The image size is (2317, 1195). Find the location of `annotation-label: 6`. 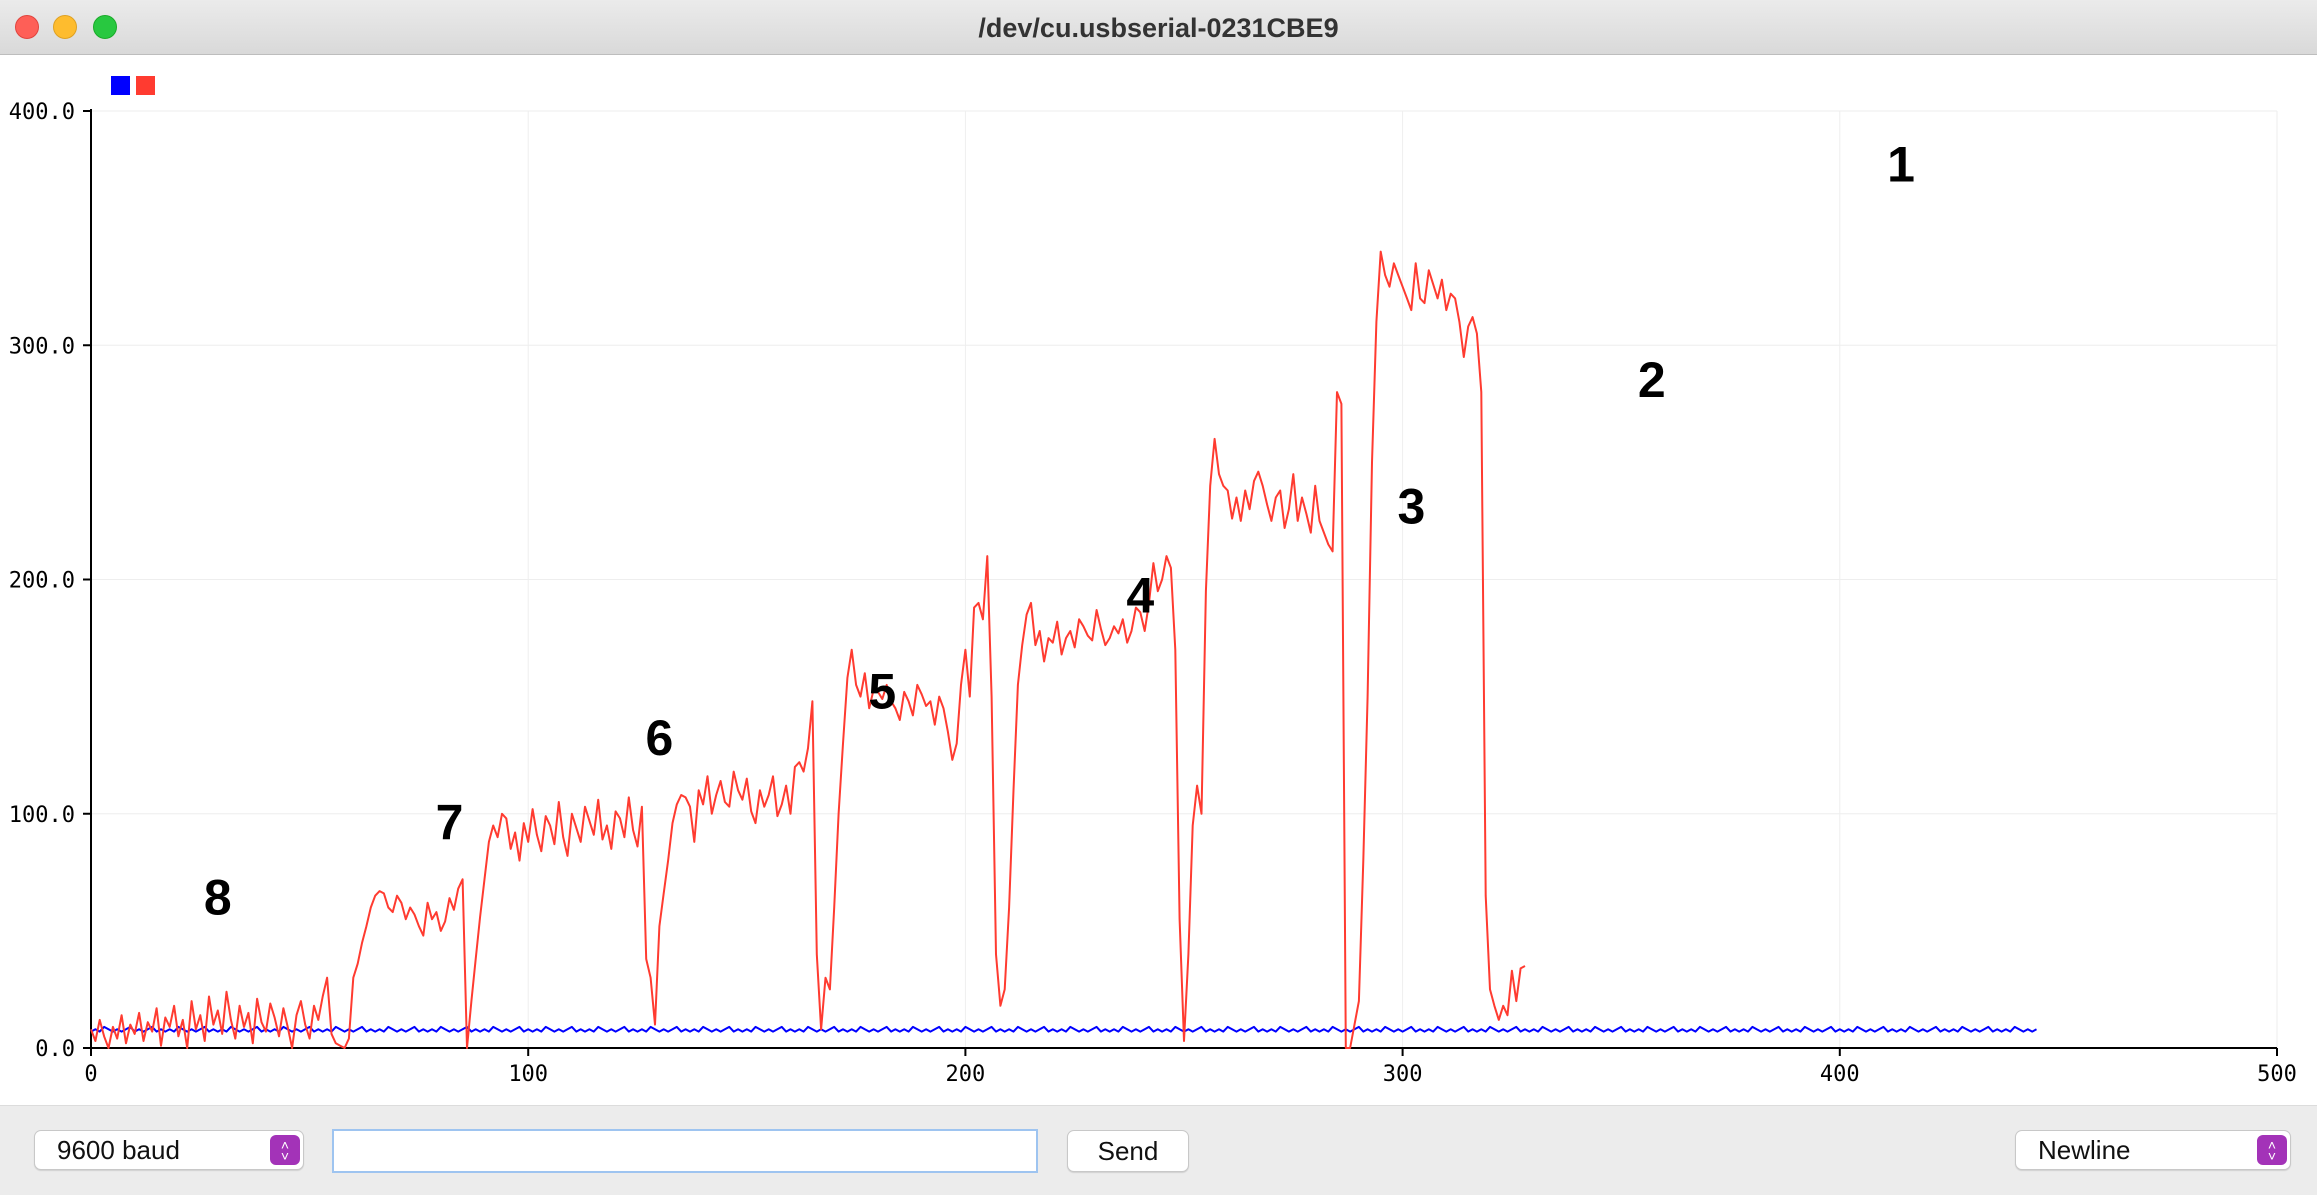

annotation-label: 6 is located at coordinates (659, 738).